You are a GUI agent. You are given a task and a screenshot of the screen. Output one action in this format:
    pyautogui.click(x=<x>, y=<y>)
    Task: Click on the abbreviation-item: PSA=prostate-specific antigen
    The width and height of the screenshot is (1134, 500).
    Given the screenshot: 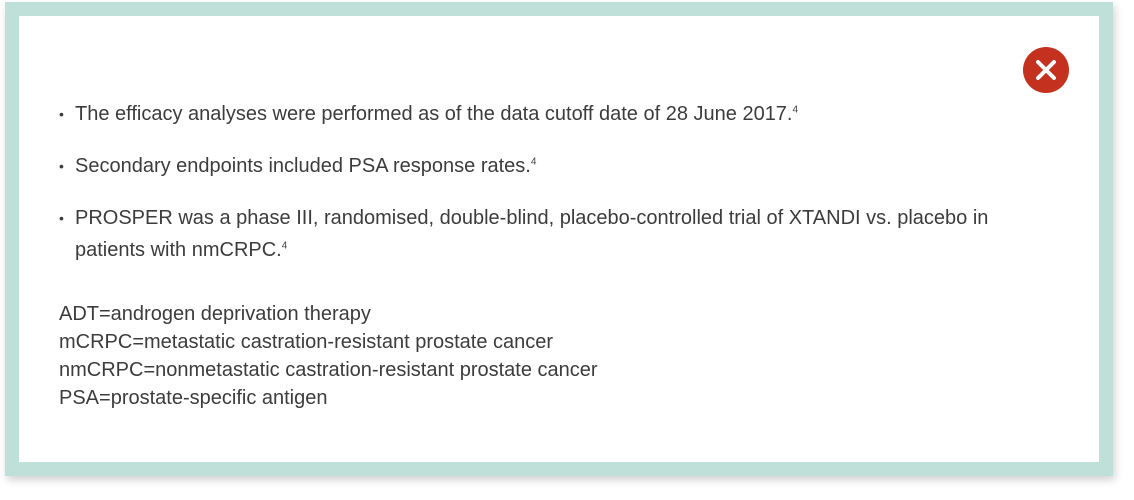 What is the action you would take?
    pyautogui.click(x=193, y=398)
    